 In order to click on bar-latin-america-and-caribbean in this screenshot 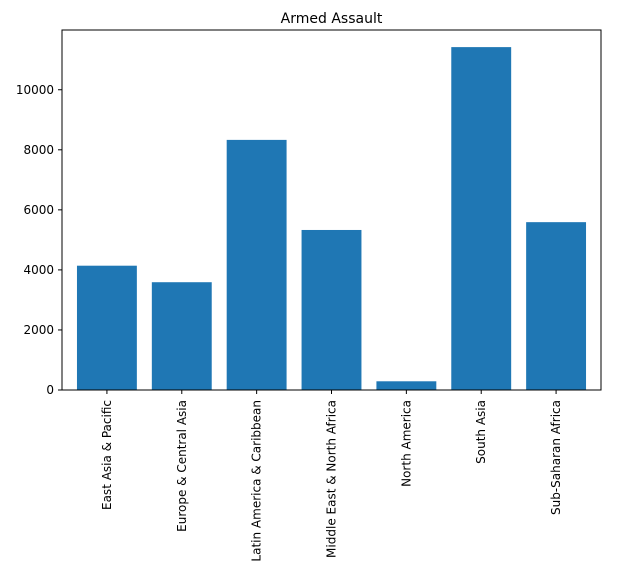, I will do `click(256, 264)`.